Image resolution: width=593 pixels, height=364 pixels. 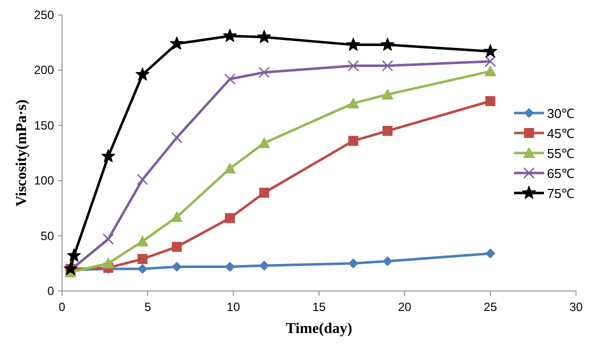 What do you see at coordinates (319, 307) in the screenshot?
I see `x-tick-label: 15` at bounding box center [319, 307].